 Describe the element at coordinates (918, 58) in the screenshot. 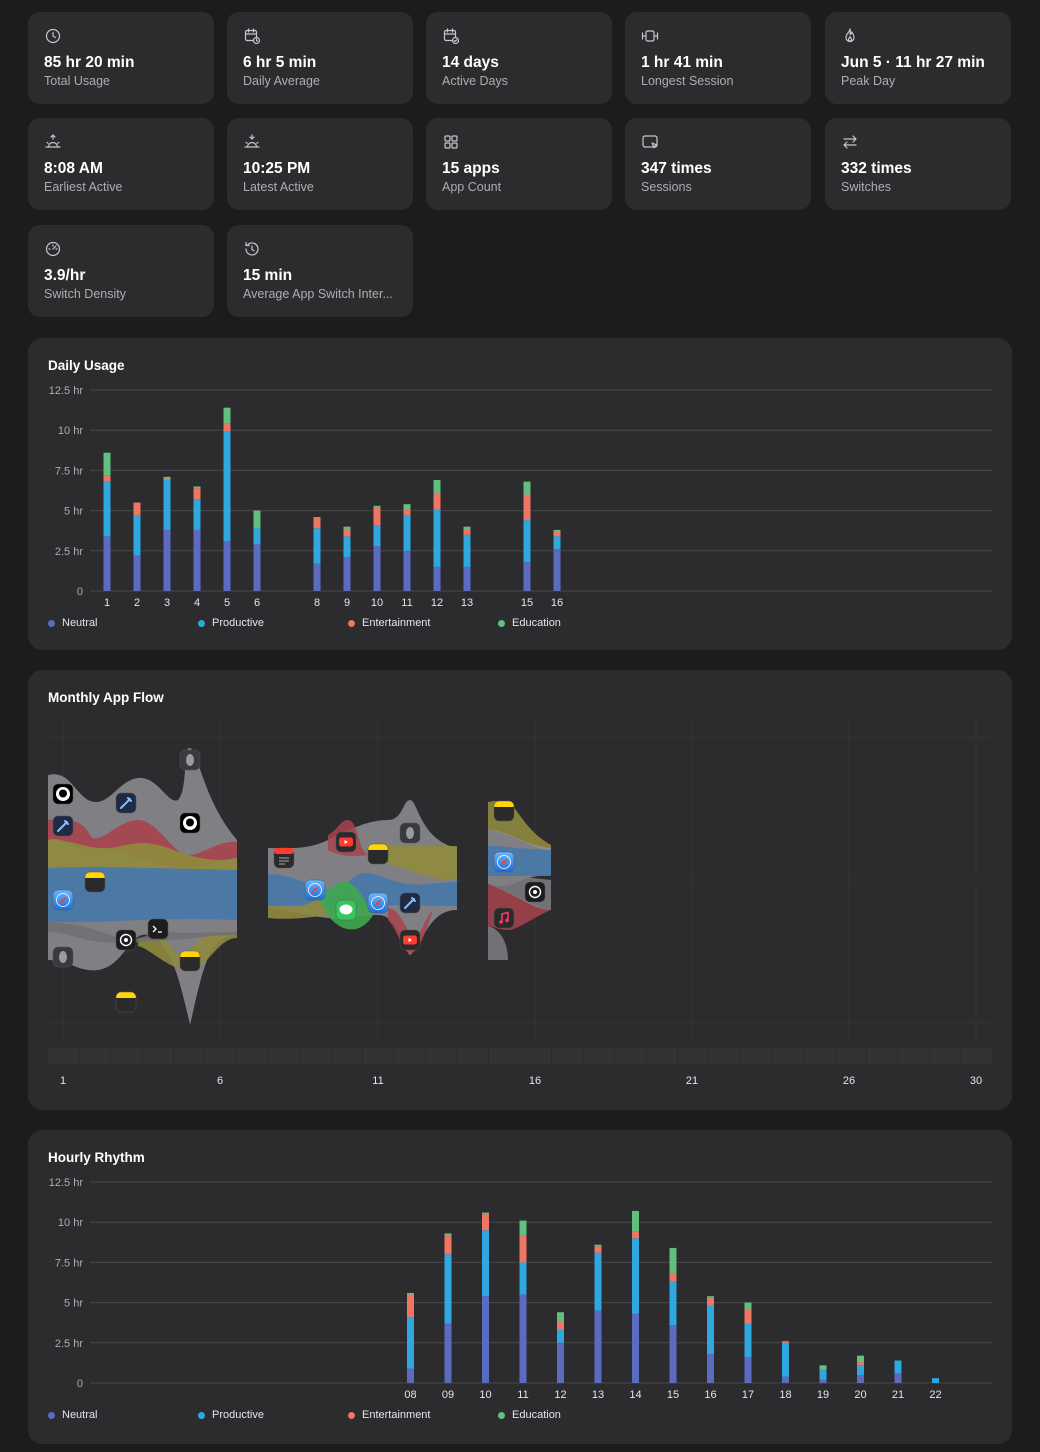

I see `stat-card-peak-day: Jun 5 · 11 hr 27 min Peak Day` at that location.